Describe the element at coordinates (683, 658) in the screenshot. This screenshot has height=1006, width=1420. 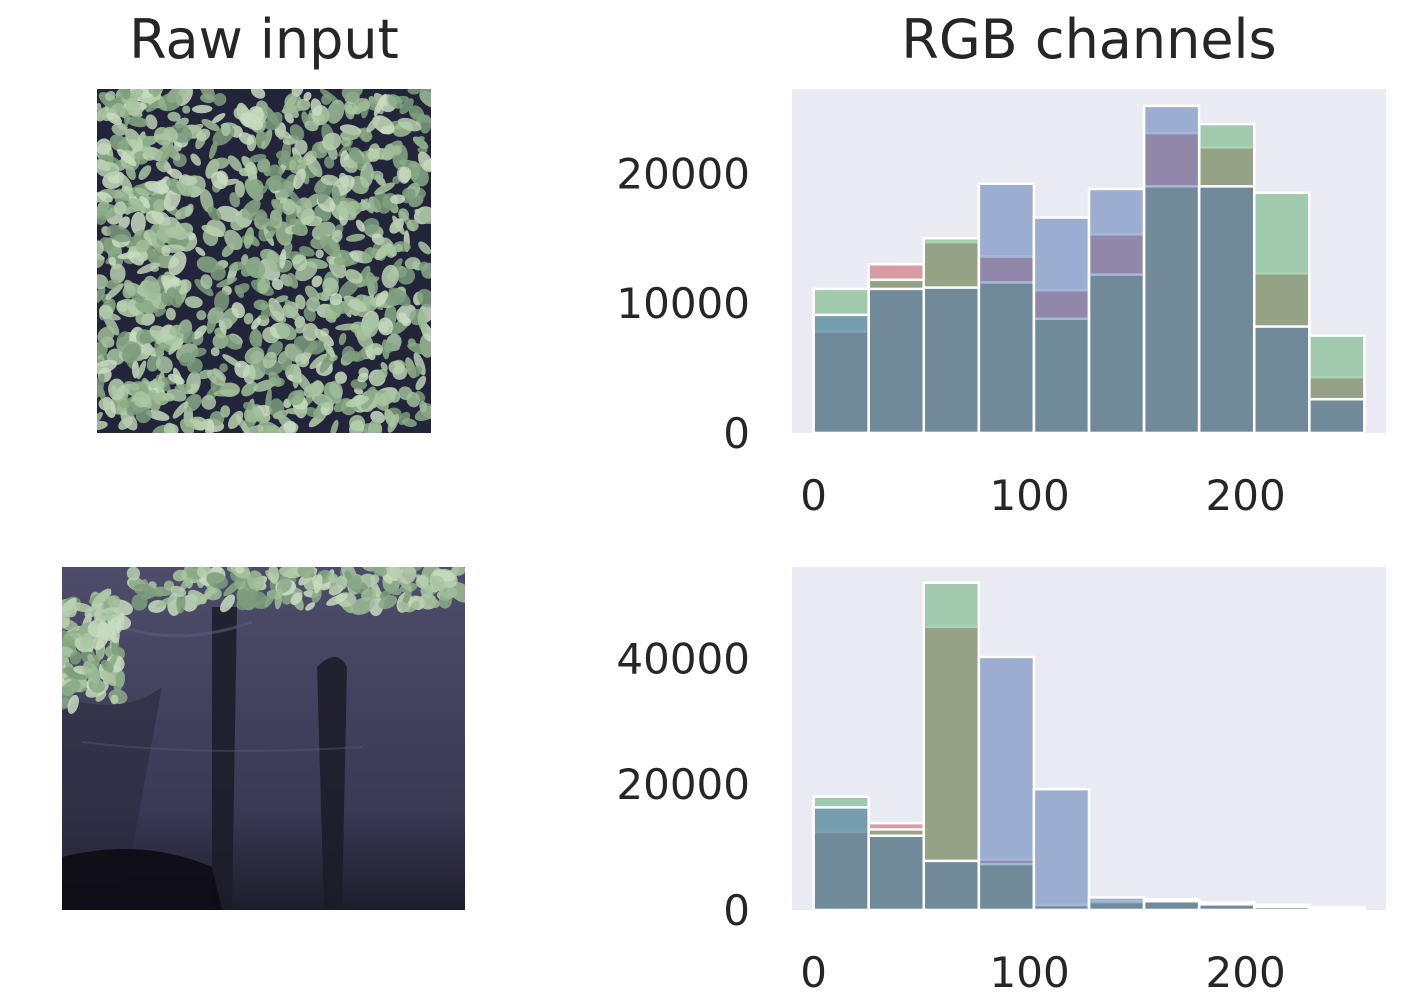
I see `y-tick-label: 40000` at that location.